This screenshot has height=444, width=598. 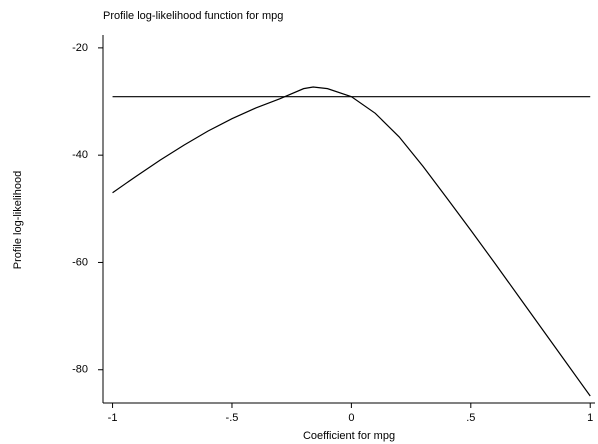 What do you see at coordinates (349, 436) in the screenshot?
I see `x-axis-title: Coefficient for mpg` at bounding box center [349, 436].